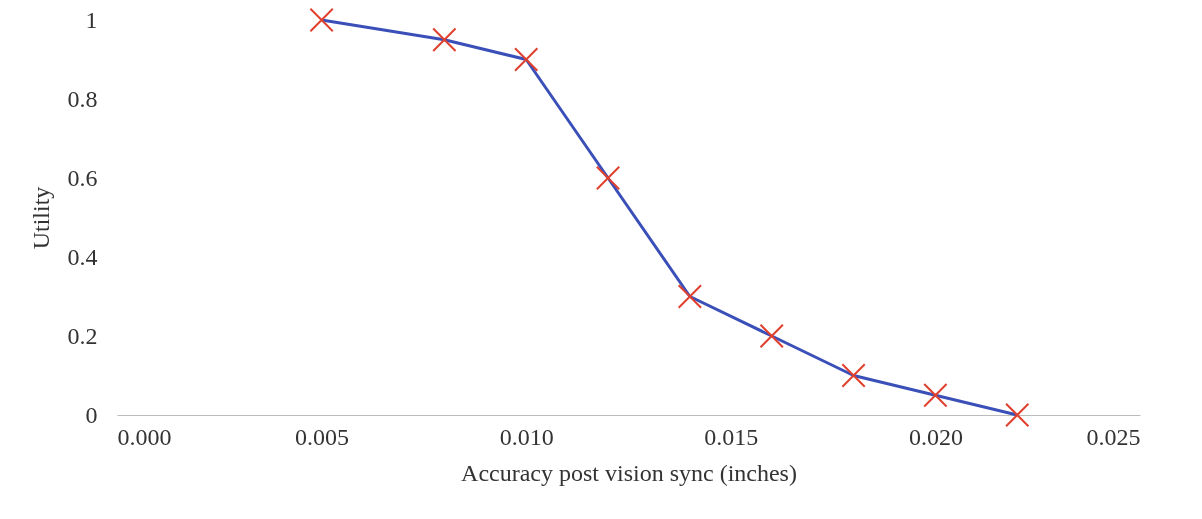  What do you see at coordinates (526, 436) in the screenshot?
I see `x-tick-label: 0.010` at bounding box center [526, 436].